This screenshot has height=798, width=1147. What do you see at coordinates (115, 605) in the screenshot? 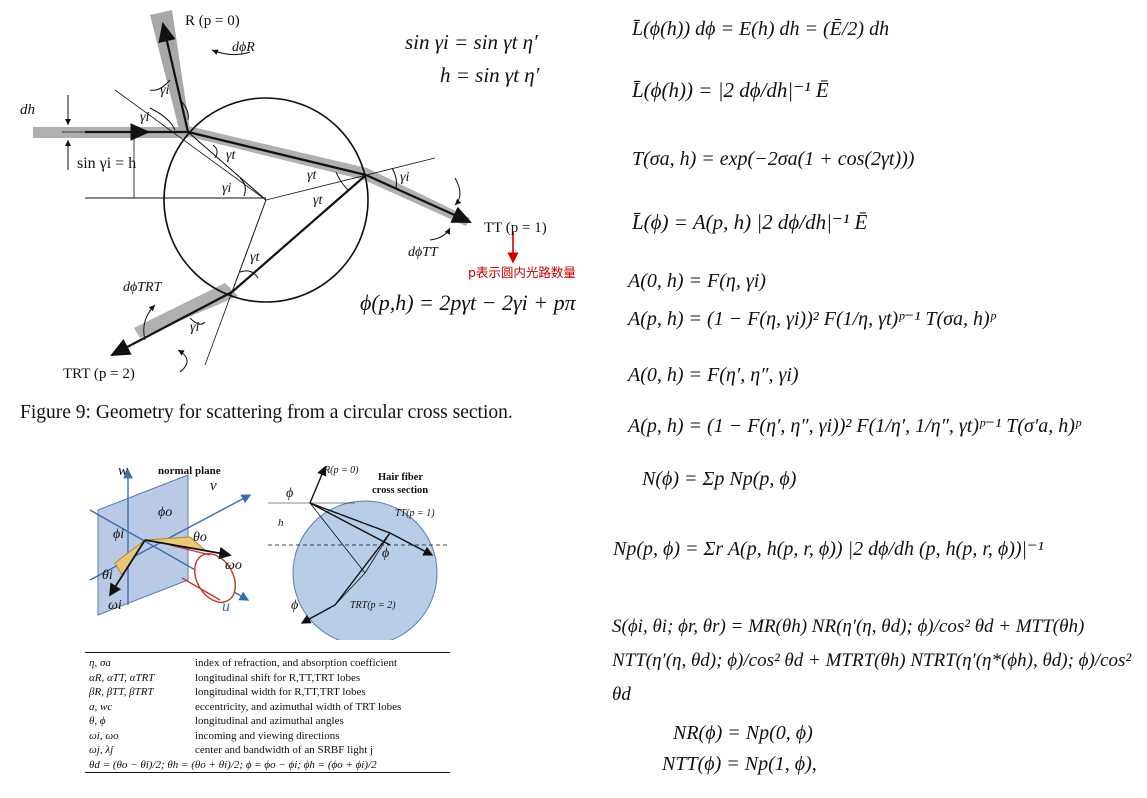
I see `label-omega-i: ωi` at bounding box center [115, 605].